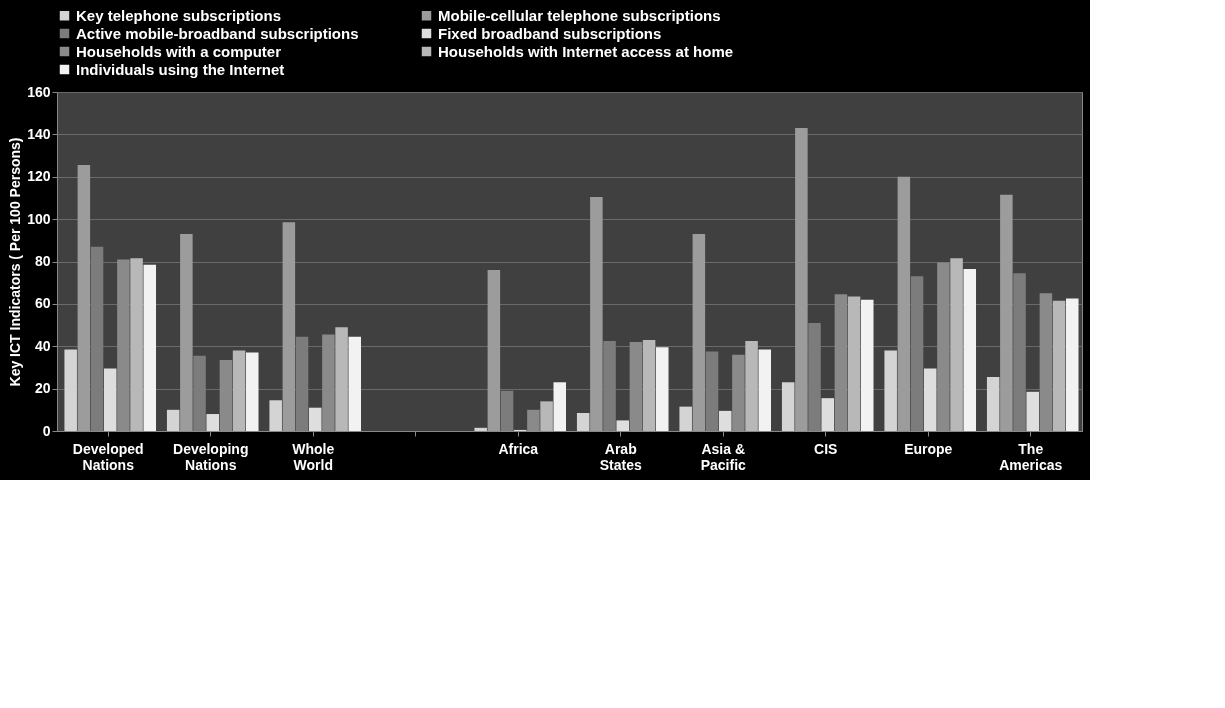  Describe the element at coordinates (39, 91) in the screenshot. I see `y-tick-label: 160` at that location.